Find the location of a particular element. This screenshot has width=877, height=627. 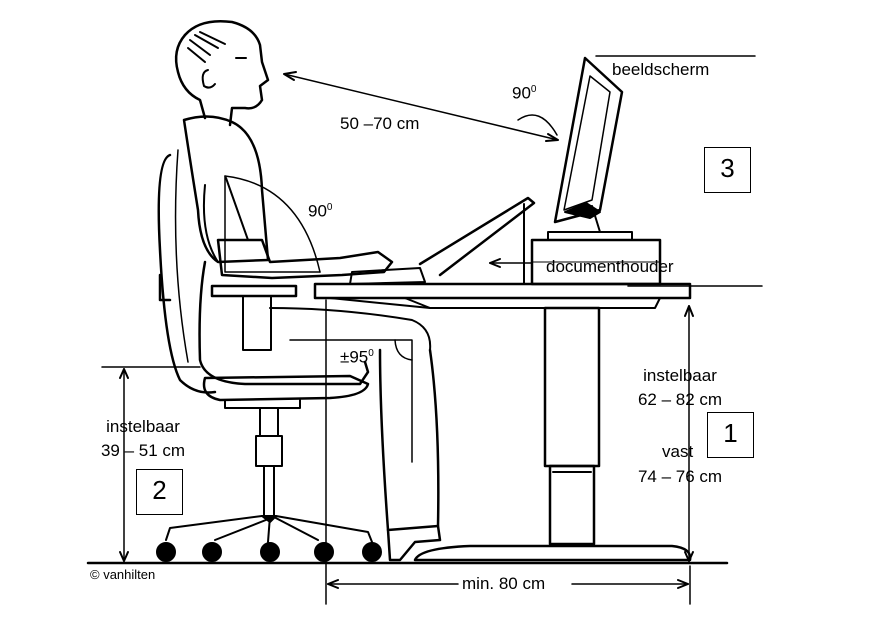

desk-adjustable-range: 62 – 82 cm is located at coordinates (680, 399).